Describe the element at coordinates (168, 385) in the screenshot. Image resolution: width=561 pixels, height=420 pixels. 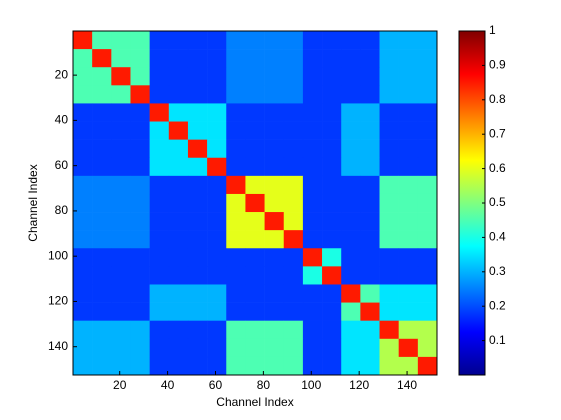
I see `x-tick-label: 40` at that location.